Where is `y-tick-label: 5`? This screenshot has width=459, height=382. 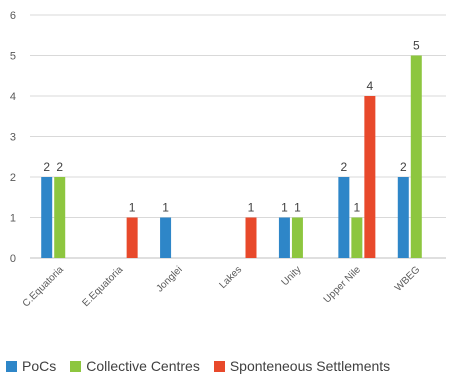
y-tick-label: 5 is located at coordinates (13, 57).